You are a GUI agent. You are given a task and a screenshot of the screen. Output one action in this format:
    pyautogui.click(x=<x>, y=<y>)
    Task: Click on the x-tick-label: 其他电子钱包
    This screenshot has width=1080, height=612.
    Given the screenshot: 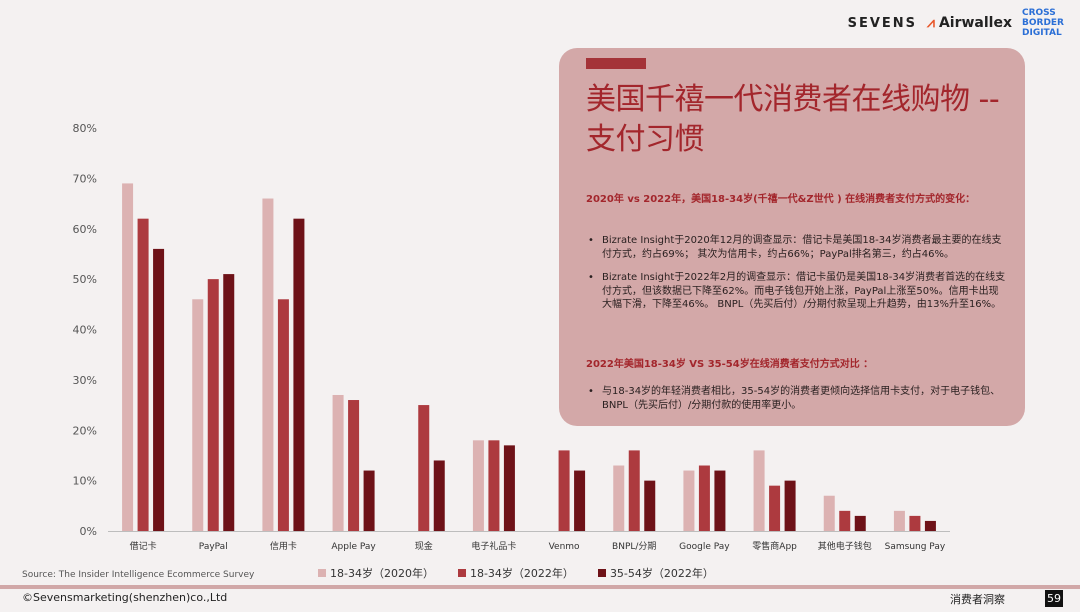 What is the action you would take?
    pyautogui.click(x=845, y=546)
    